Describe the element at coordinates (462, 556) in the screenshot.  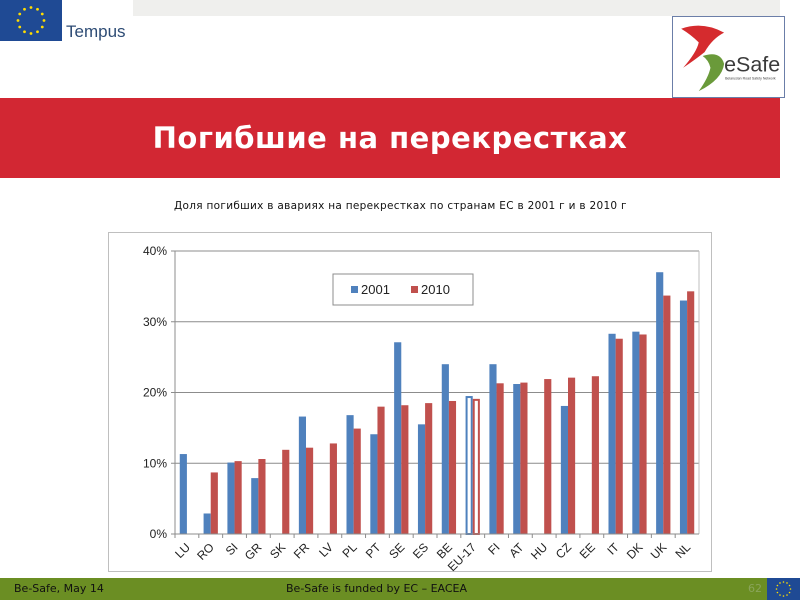
I see `svg-text: EU-17` at that location.